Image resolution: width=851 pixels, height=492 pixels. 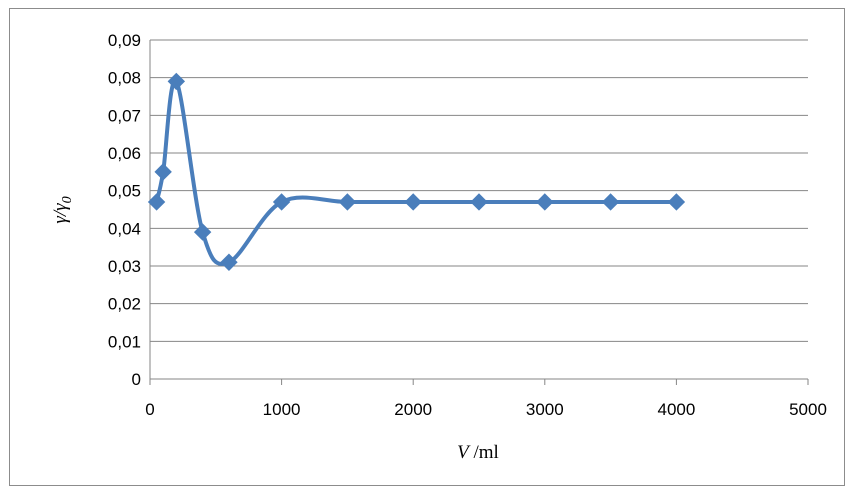 What do you see at coordinates (60, 213) in the screenshot?
I see `y-axis-label-main: γ/γ` at bounding box center [60, 213].